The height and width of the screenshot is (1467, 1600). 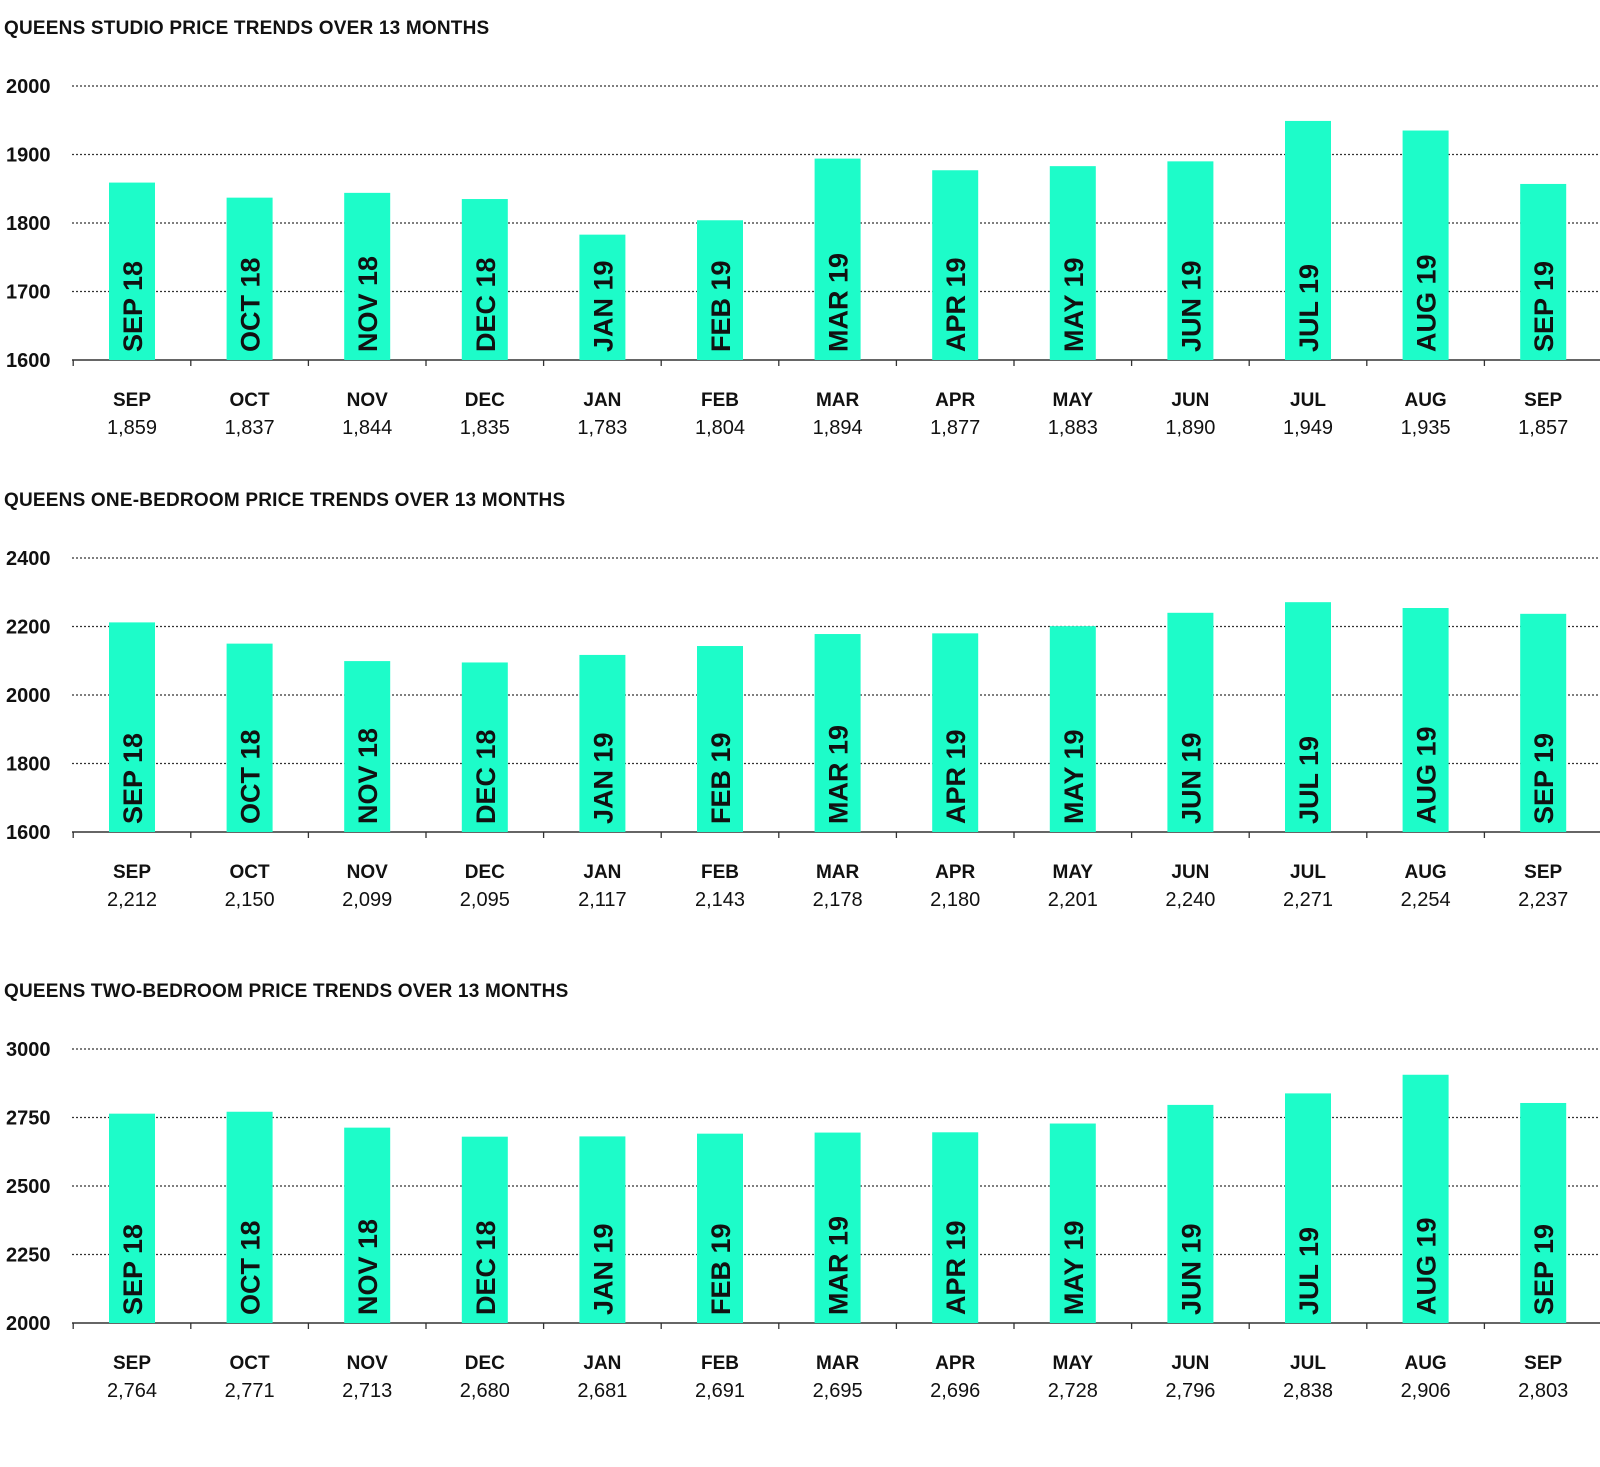 I want to click on value-label: 2,771, so click(x=250, y=1391).